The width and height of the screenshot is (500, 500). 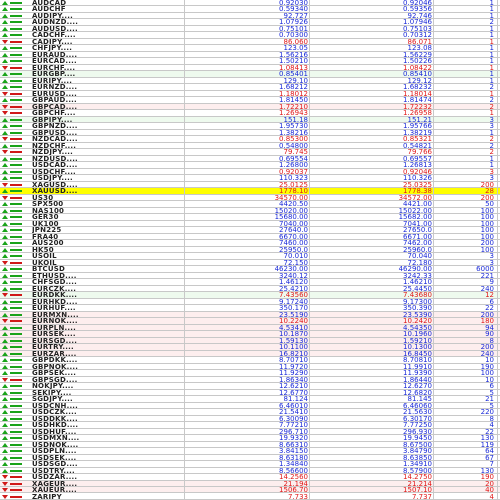 What do you see at coordinates (250, 165) in the screenshot?
I see `table-row: USDCAD.... 1.26800 1.26813 1` at bounding box center [250, 165].